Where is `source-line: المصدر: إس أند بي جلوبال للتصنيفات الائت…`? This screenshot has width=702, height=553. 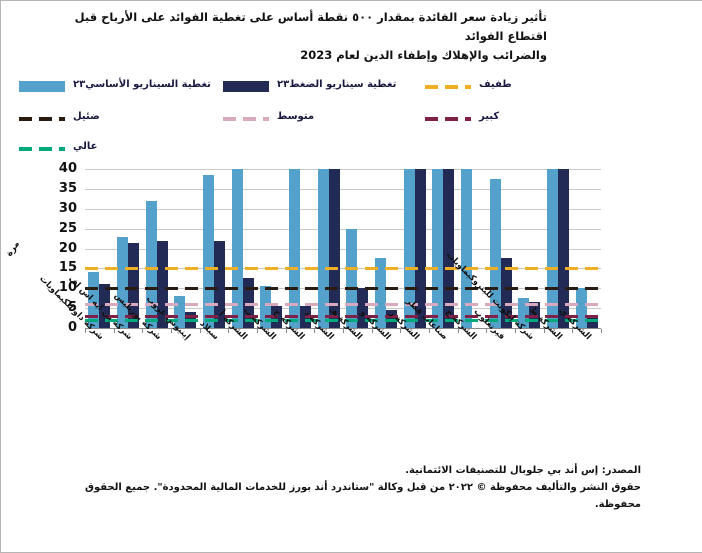
source-line: المصدر: إس أند بي جلوبال للتصنيفات الائت… is located at coordinates (523, 470).